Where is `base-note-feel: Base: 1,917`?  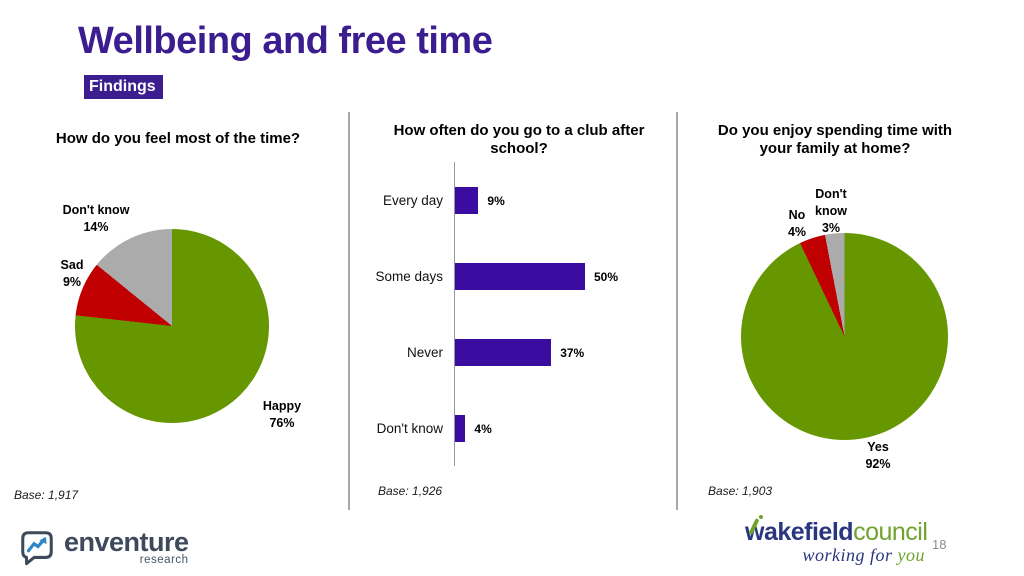
base-note-feel: Base: 1,917 is located at coordinates (46, 495).